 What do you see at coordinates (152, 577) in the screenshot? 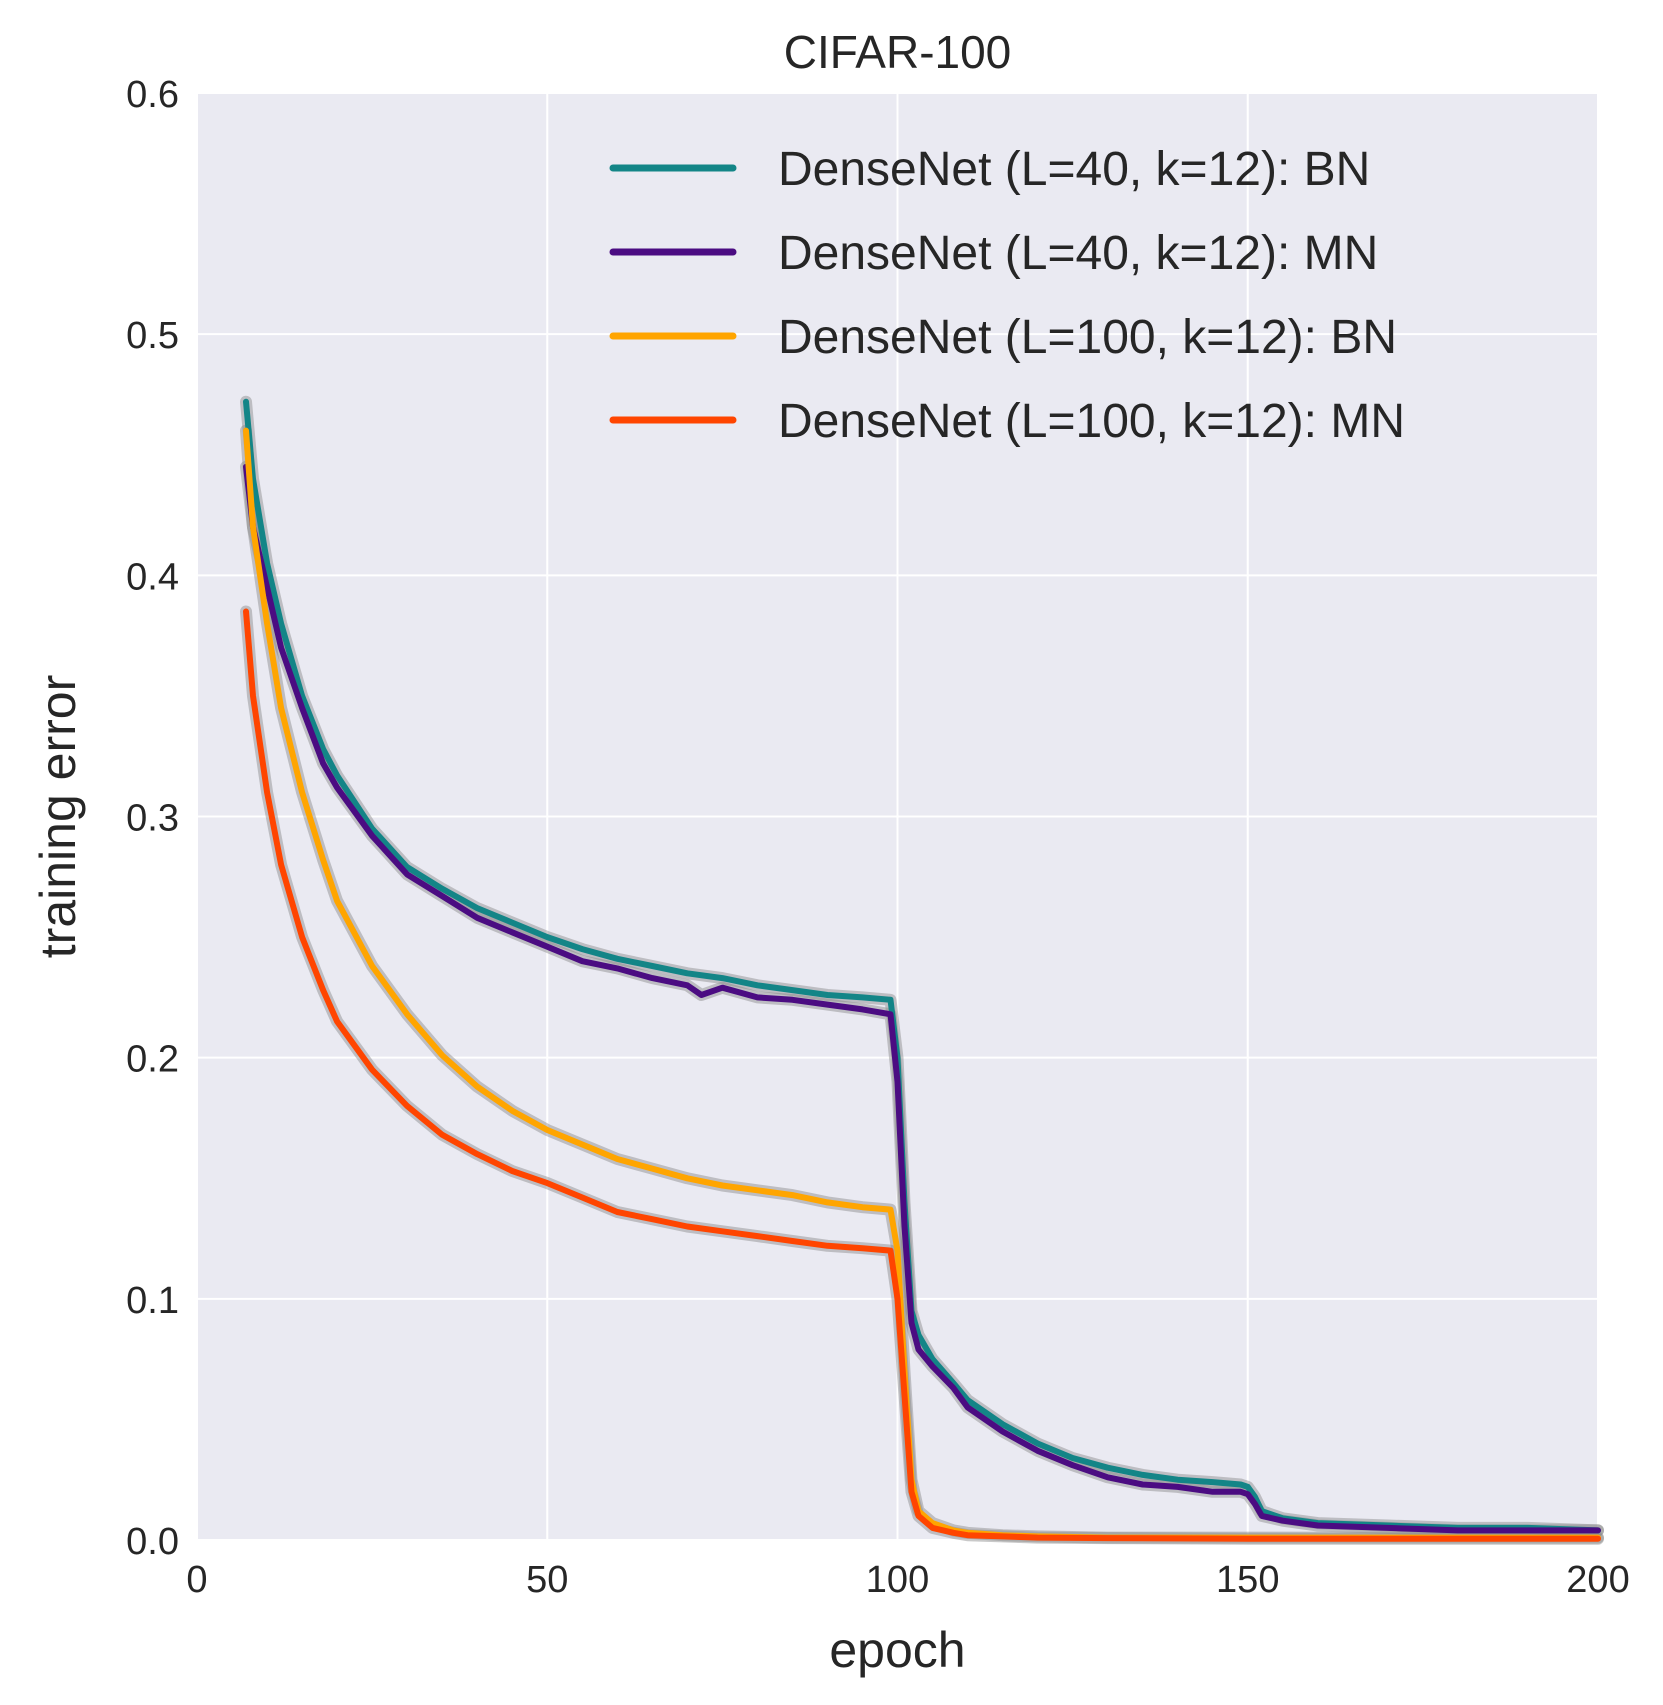
I see `y-tick-label: 0.4` at bounding box center [152, 577].